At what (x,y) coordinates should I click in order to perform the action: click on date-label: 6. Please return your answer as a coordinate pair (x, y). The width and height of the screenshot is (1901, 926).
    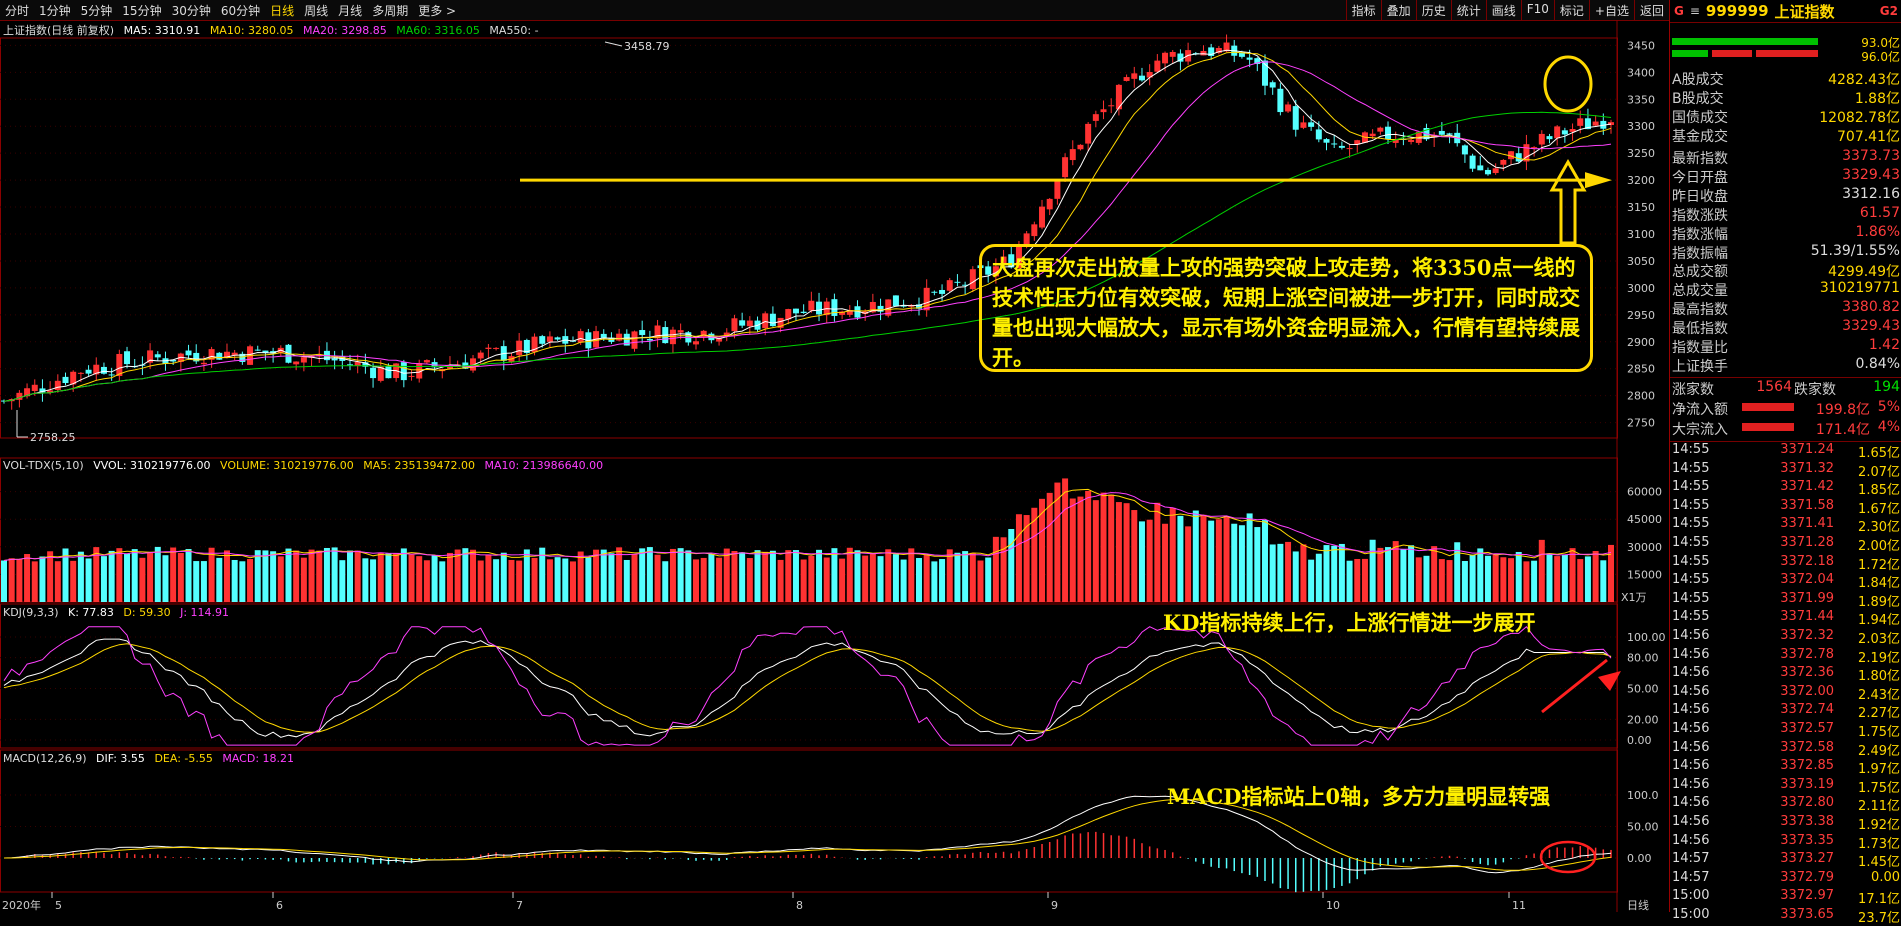
    Looking at the image, I should click on (279, 905).